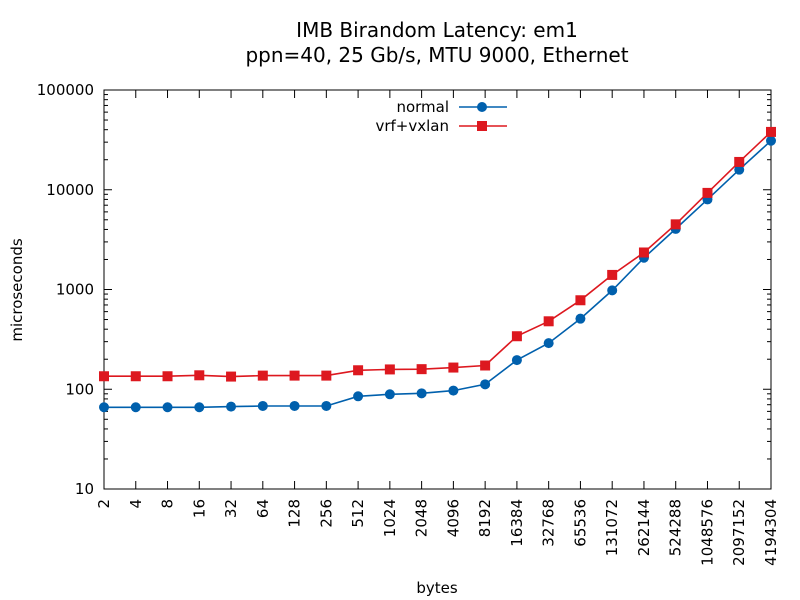 This screenshot has height=600, width=800. I want to click on y-tick-label: 10000, so click(70, 190).